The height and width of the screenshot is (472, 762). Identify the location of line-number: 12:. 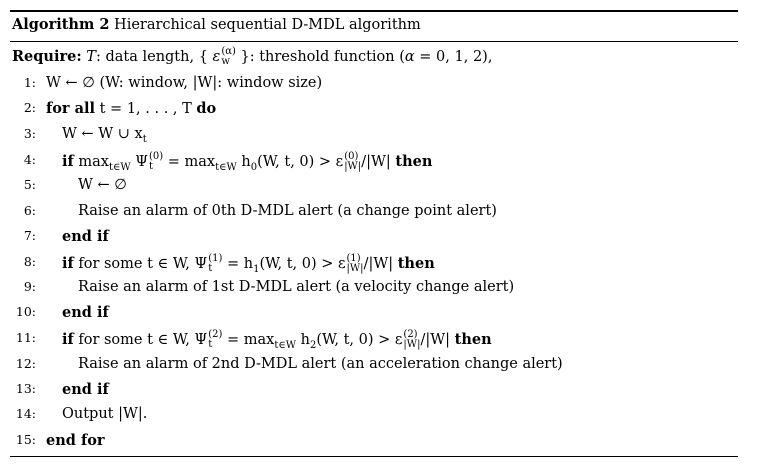
(25, 363).